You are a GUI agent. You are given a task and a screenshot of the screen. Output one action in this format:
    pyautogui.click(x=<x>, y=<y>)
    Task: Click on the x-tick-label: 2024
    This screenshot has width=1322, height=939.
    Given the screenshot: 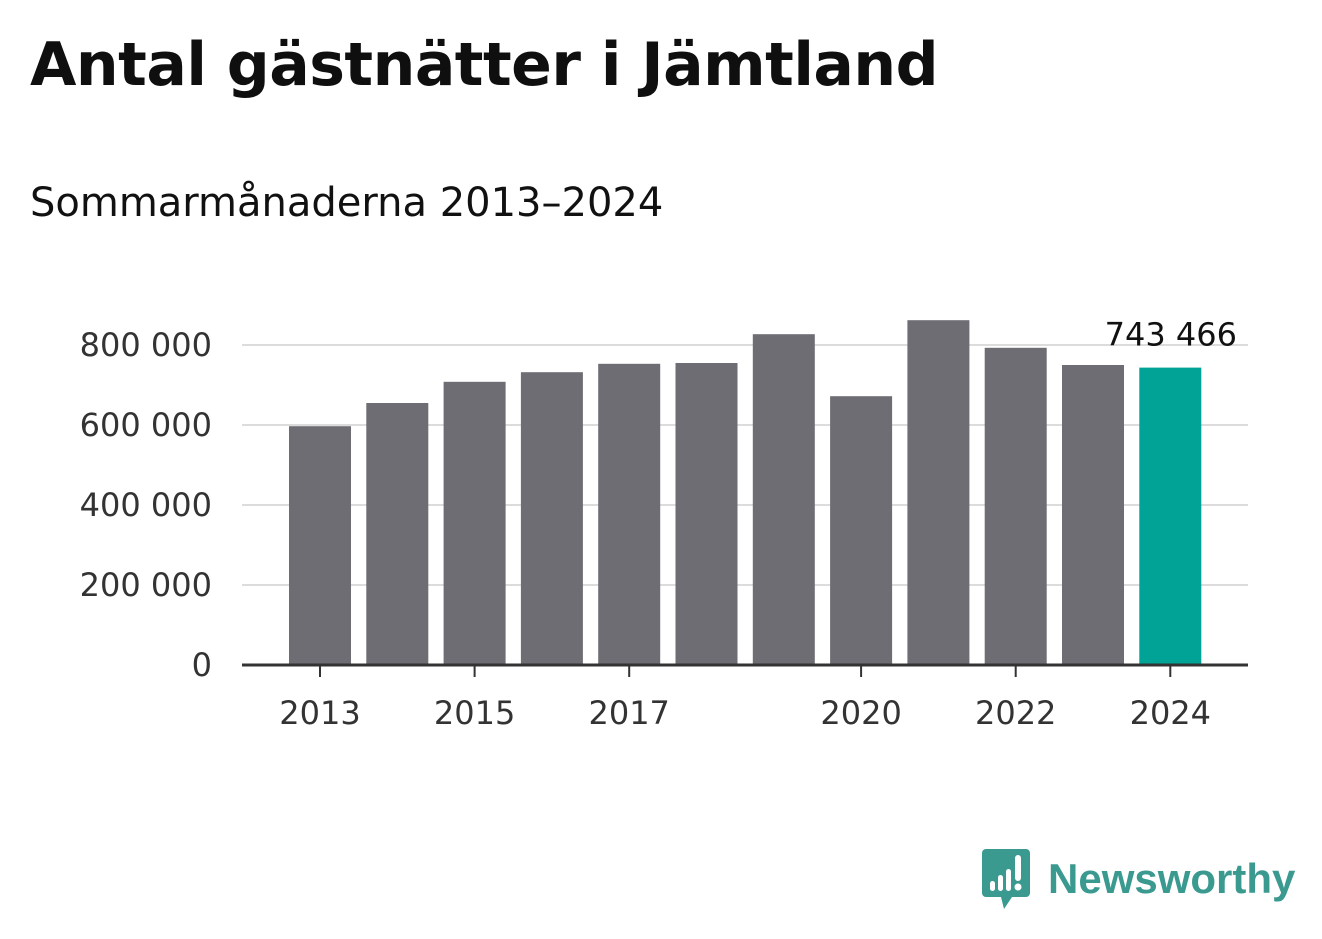 What is the action you would take?
    pyautogui.click(x=1170, y=713)
    